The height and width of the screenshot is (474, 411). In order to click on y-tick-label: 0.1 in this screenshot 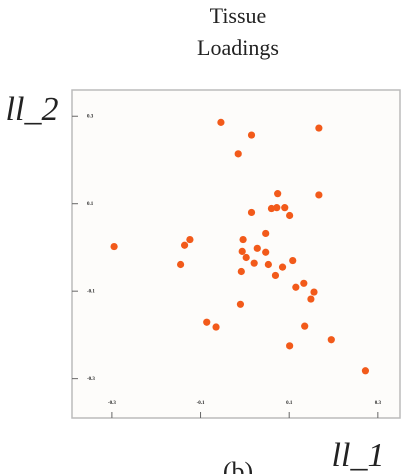, I will do `click(90, 204)`.